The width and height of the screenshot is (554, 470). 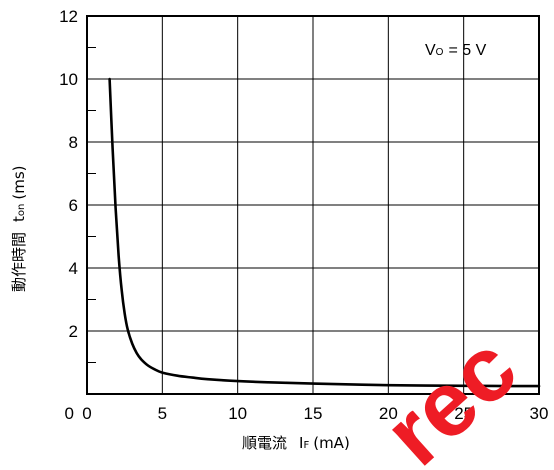 What do you see at coordinates (388, 413) in the screenshot?
I see `x-tick-label: 20` at bounding box center [388, 413].